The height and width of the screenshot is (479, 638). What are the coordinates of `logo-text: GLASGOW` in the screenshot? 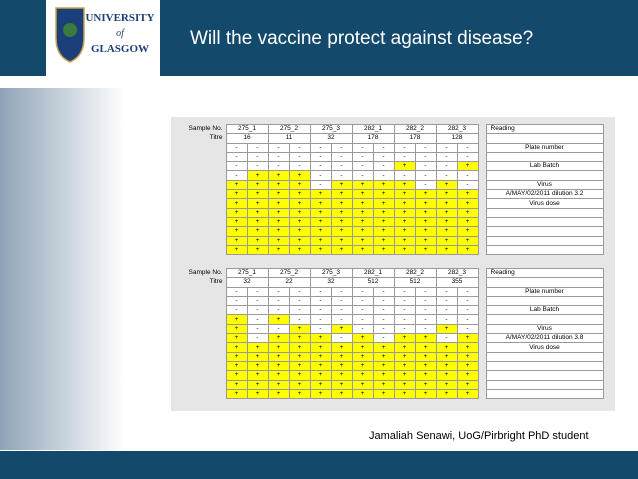 It's located at (120, 49).